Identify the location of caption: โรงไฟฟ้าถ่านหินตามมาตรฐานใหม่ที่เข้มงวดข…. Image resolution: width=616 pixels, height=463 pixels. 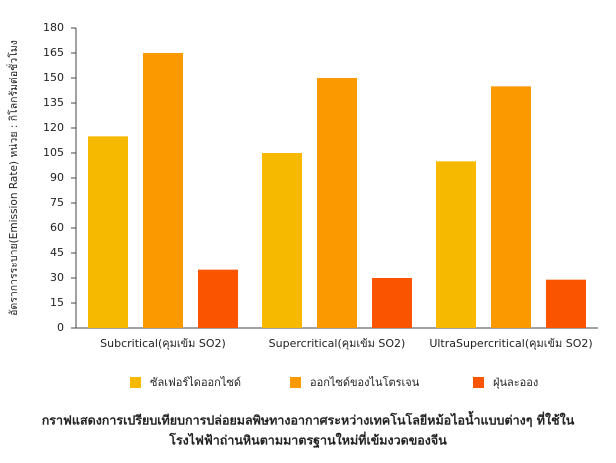
(307, 440).